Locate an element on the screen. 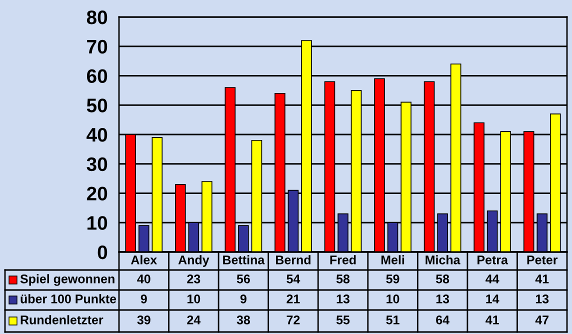 The image size is (572, 334). y-tick-label: 80 is located at coordinates (97, 17).